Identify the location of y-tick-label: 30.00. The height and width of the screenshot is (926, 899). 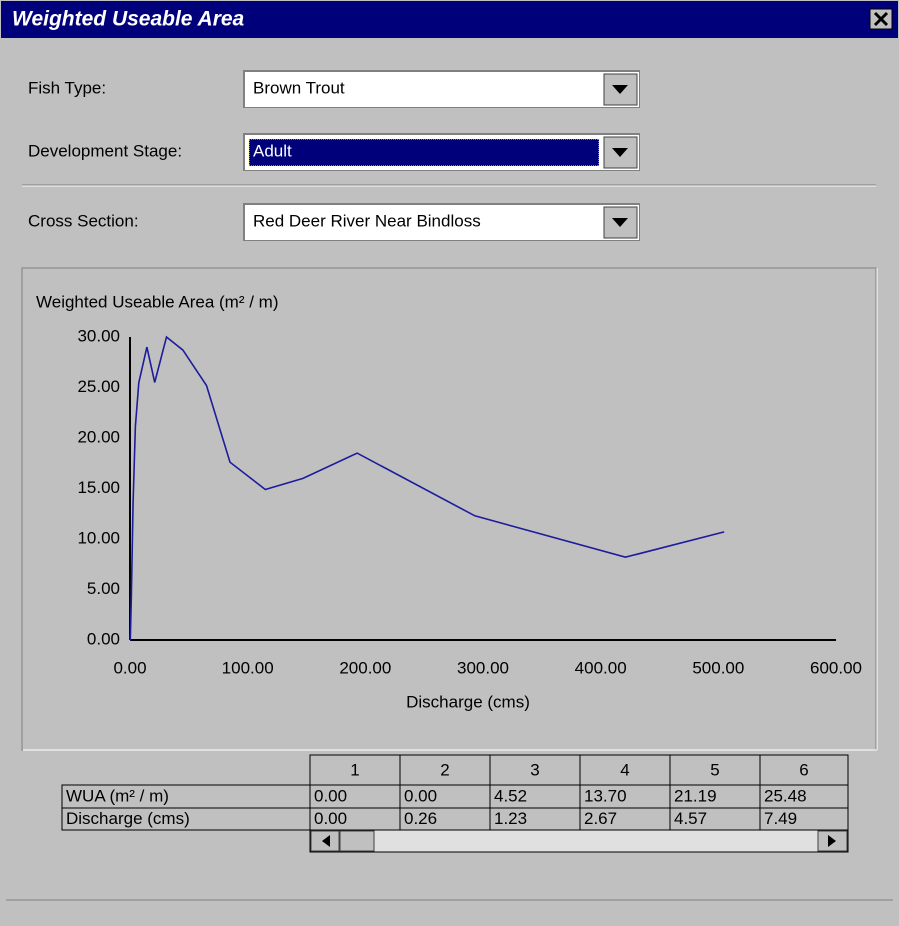
(98, 335).